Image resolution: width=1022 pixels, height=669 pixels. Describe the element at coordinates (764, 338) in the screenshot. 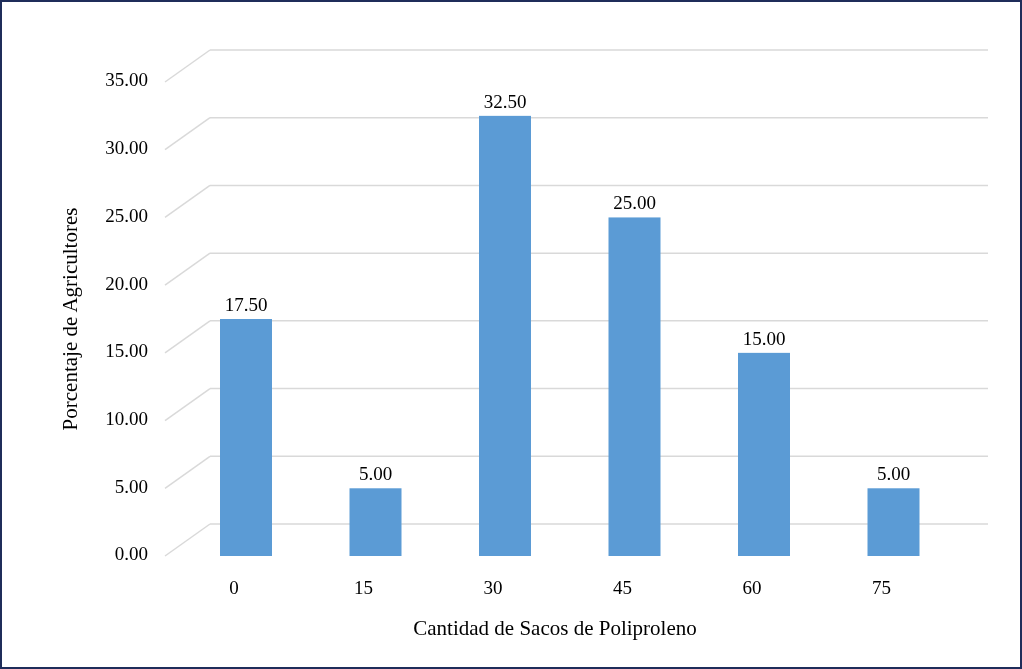

I see `data-label: 15.00` at that location.